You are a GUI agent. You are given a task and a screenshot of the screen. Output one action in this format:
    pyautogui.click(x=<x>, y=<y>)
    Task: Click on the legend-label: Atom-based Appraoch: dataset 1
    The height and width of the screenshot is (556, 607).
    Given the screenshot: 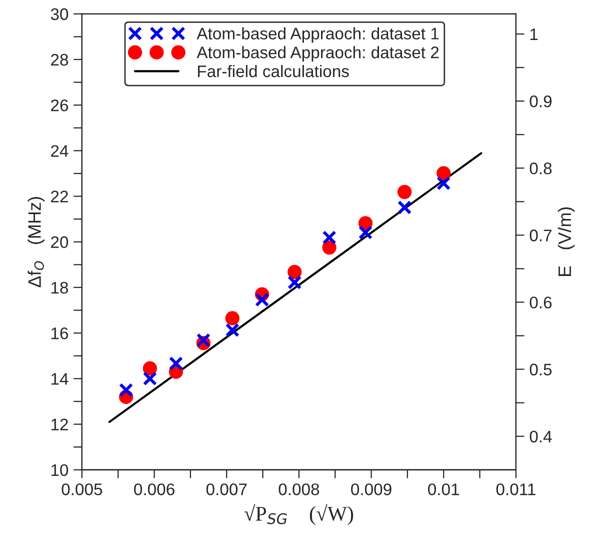 What is the action you would take?
    pyautogui.click(x=317, y=35)
    